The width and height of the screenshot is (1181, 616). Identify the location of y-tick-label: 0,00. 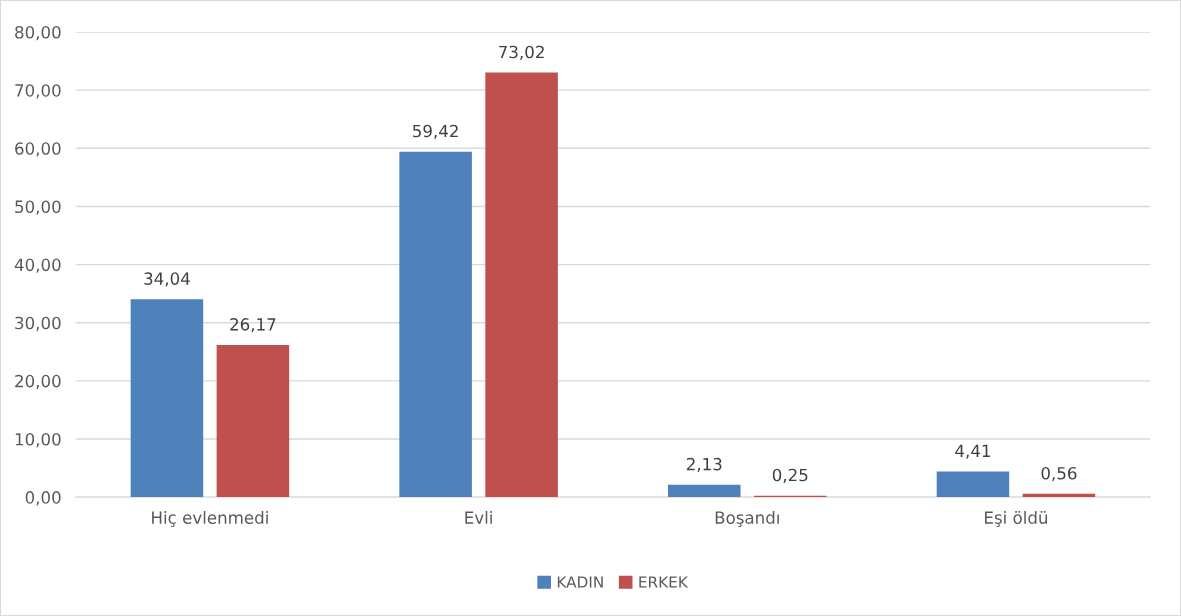
(43, 498).